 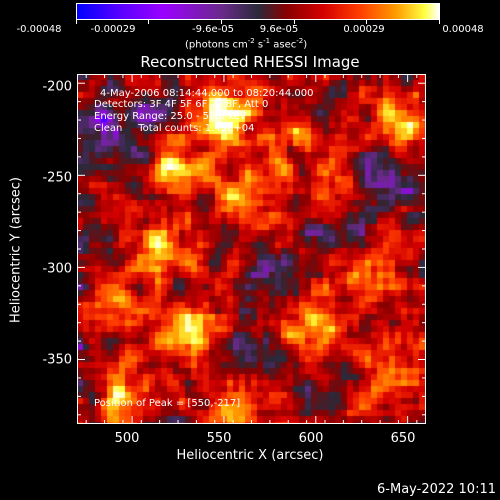 I want to click on energy-range-annotation: Energy Range: 25.0 - 50.0 keV, so click(x=170, y=116).